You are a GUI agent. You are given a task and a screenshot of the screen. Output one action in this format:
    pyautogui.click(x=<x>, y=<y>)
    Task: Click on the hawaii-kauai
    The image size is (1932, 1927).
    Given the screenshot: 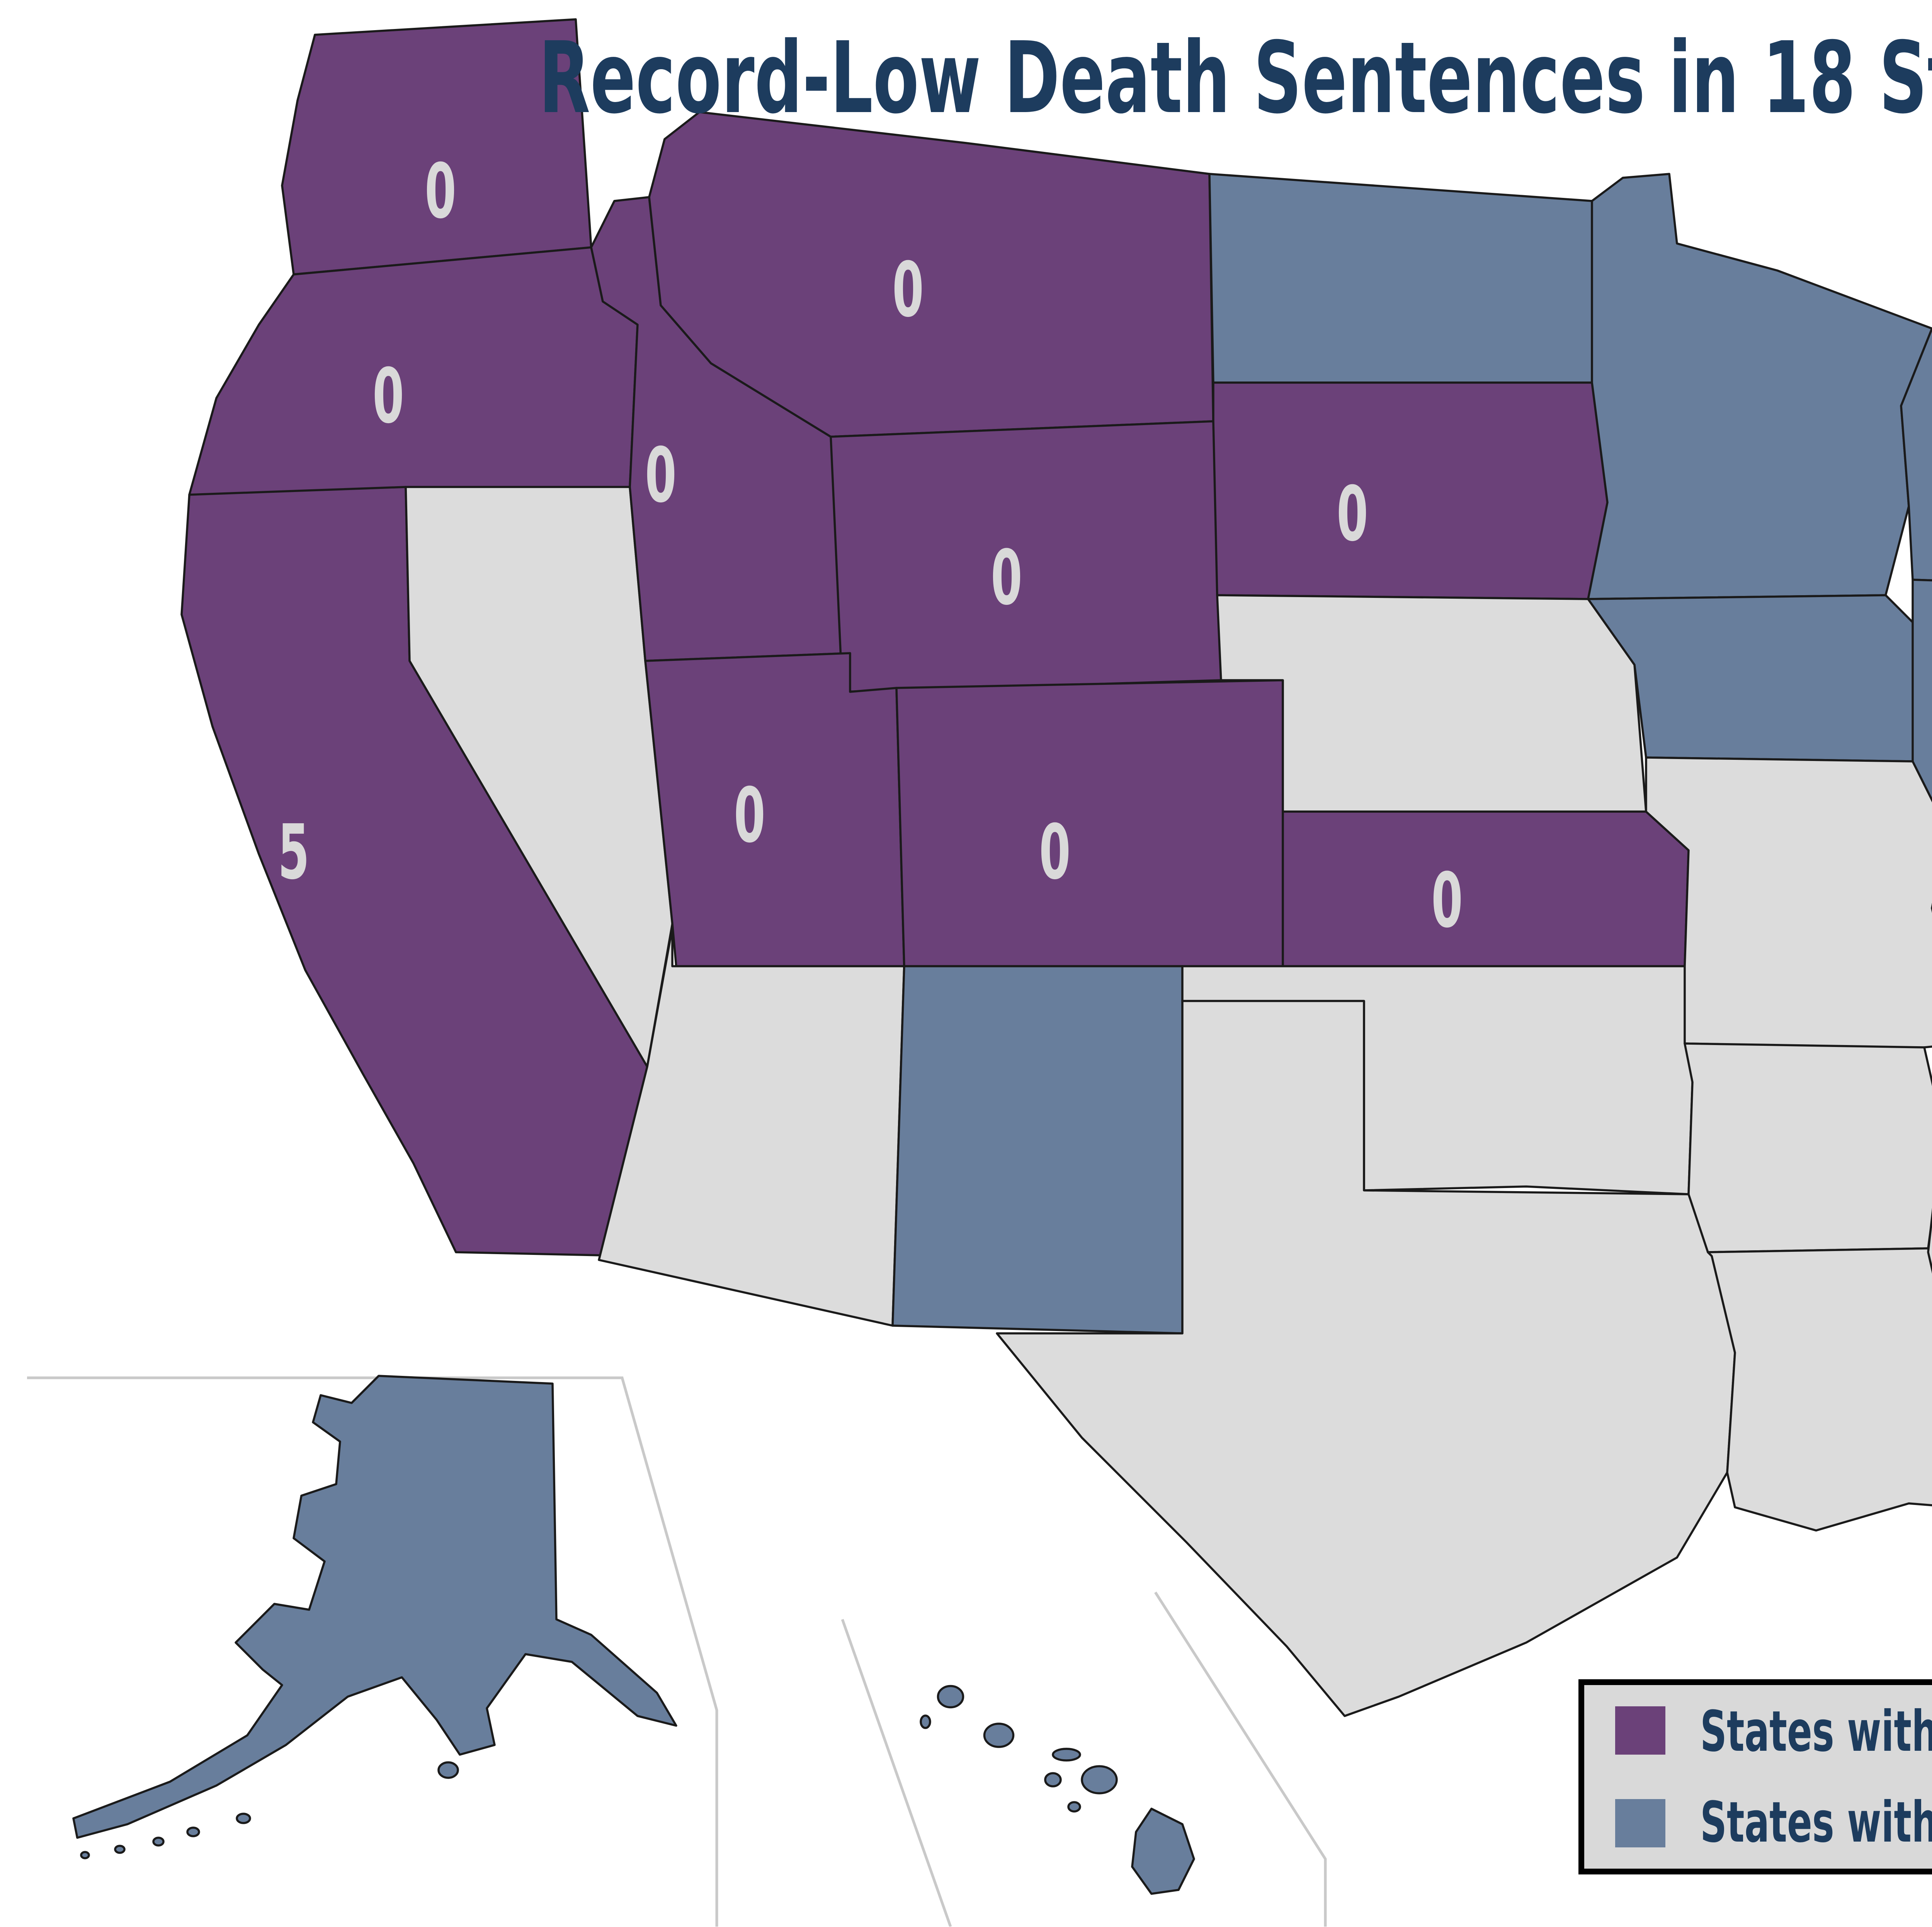 What is the action you would take?
    pyautogui.click(x=950, y=1697)
    